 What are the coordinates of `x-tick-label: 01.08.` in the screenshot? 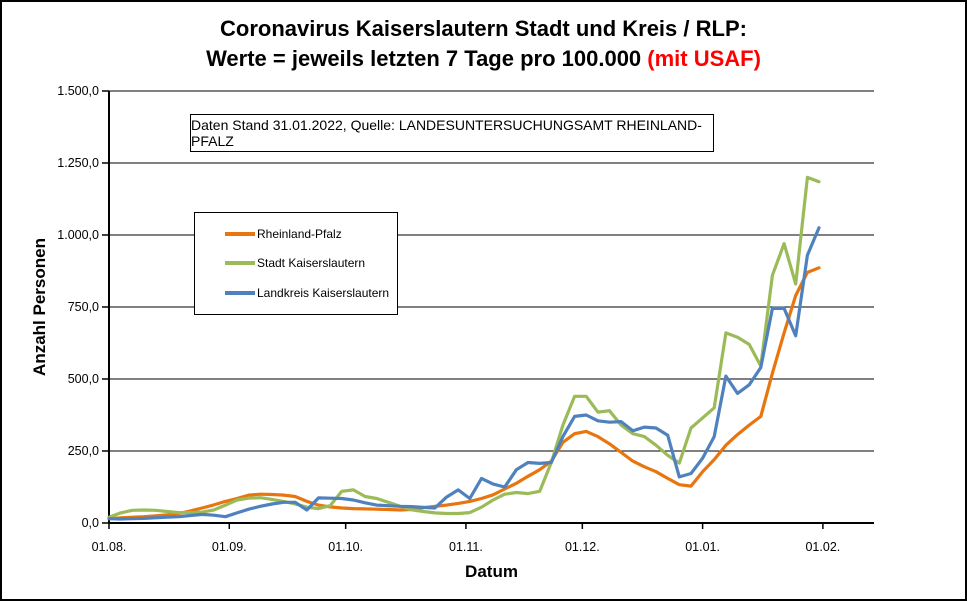 It's located at (109, 547).